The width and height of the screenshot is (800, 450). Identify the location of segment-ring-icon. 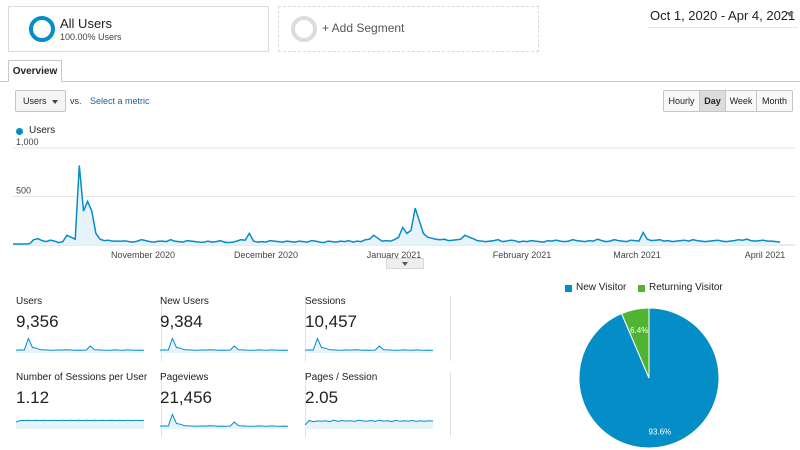
(42, 29).